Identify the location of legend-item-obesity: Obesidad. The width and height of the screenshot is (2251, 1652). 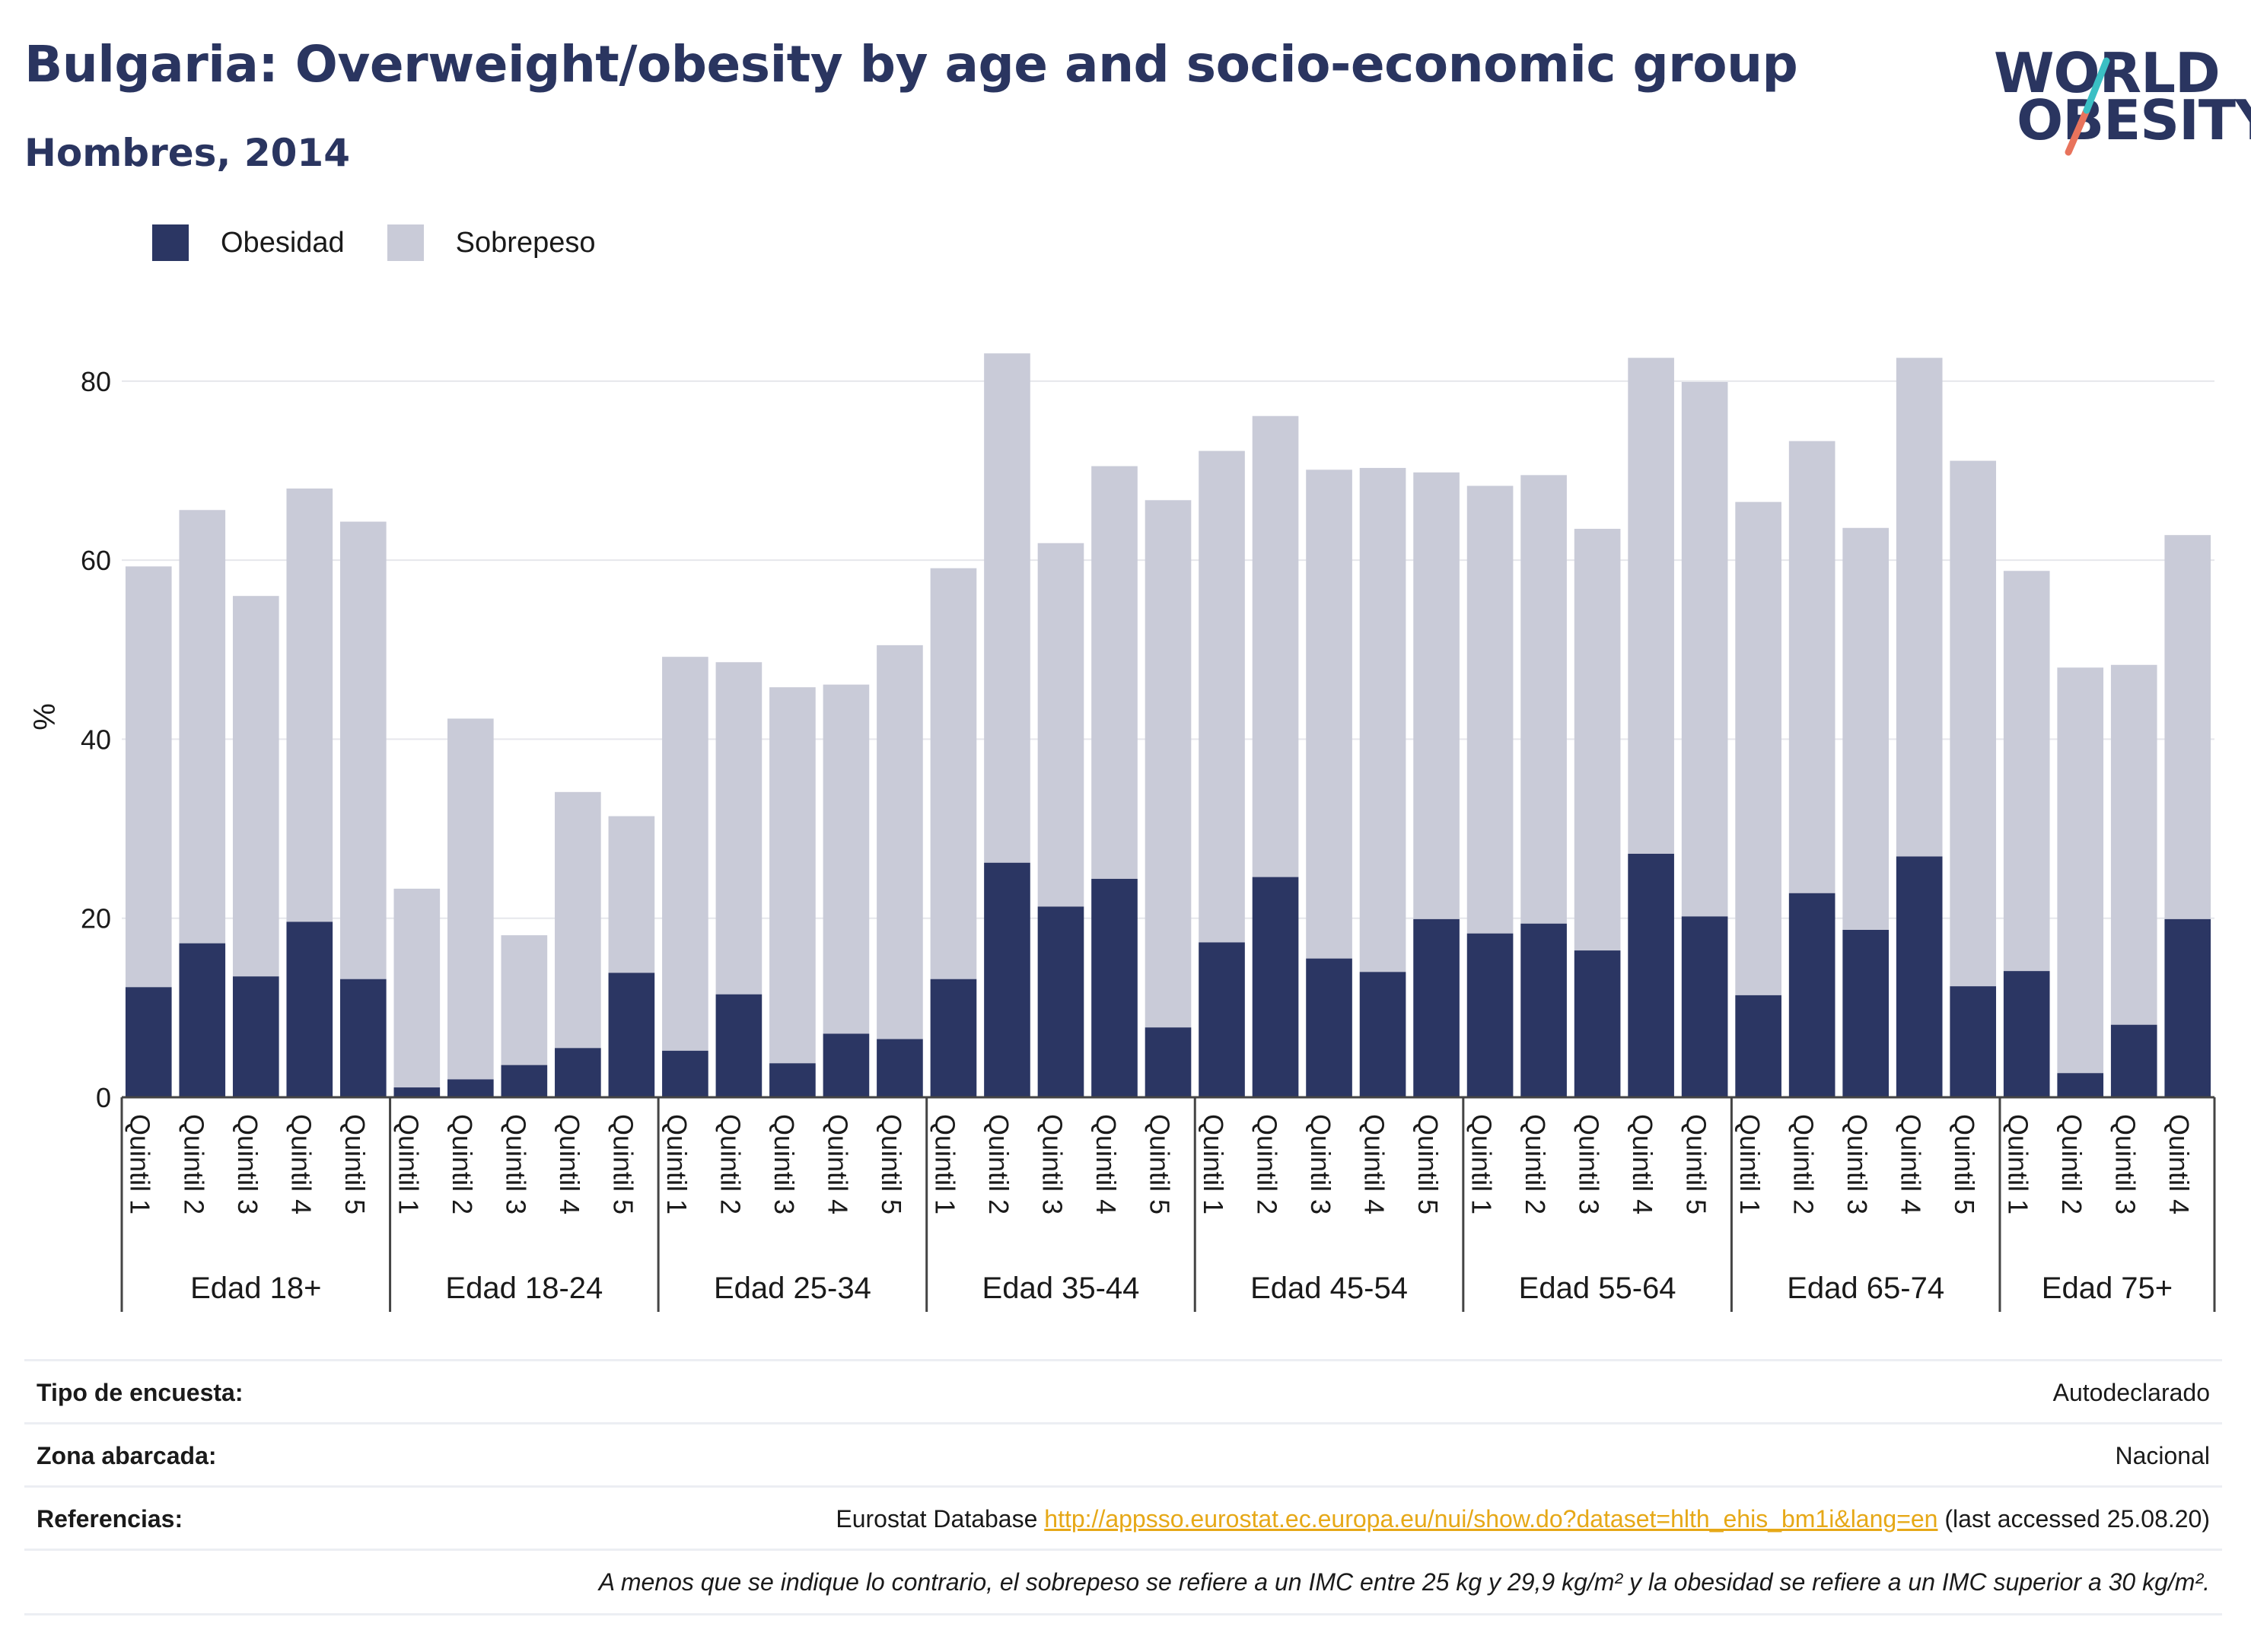
(248, 242).